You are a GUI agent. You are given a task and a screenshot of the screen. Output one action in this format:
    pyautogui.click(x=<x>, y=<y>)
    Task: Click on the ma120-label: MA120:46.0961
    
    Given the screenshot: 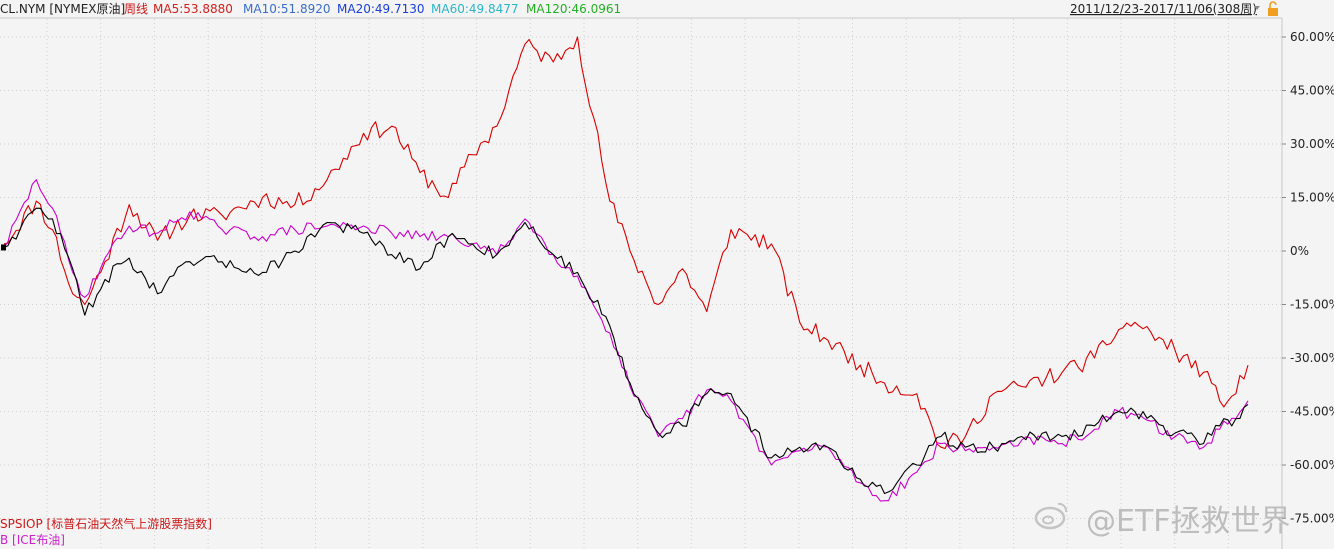 What is the action you would take?
    pyautogui.click(x=573, y=9)
    